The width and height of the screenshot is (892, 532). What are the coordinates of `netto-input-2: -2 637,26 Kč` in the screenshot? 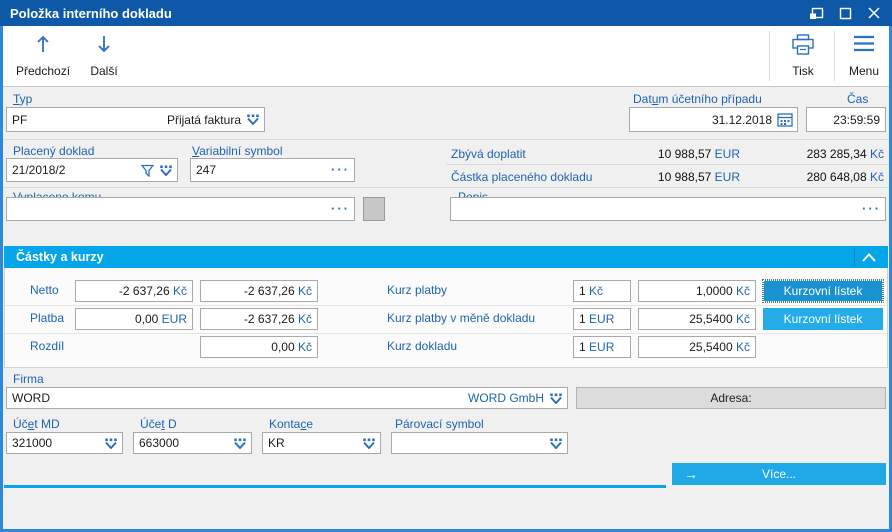 It's located at (259, 291).